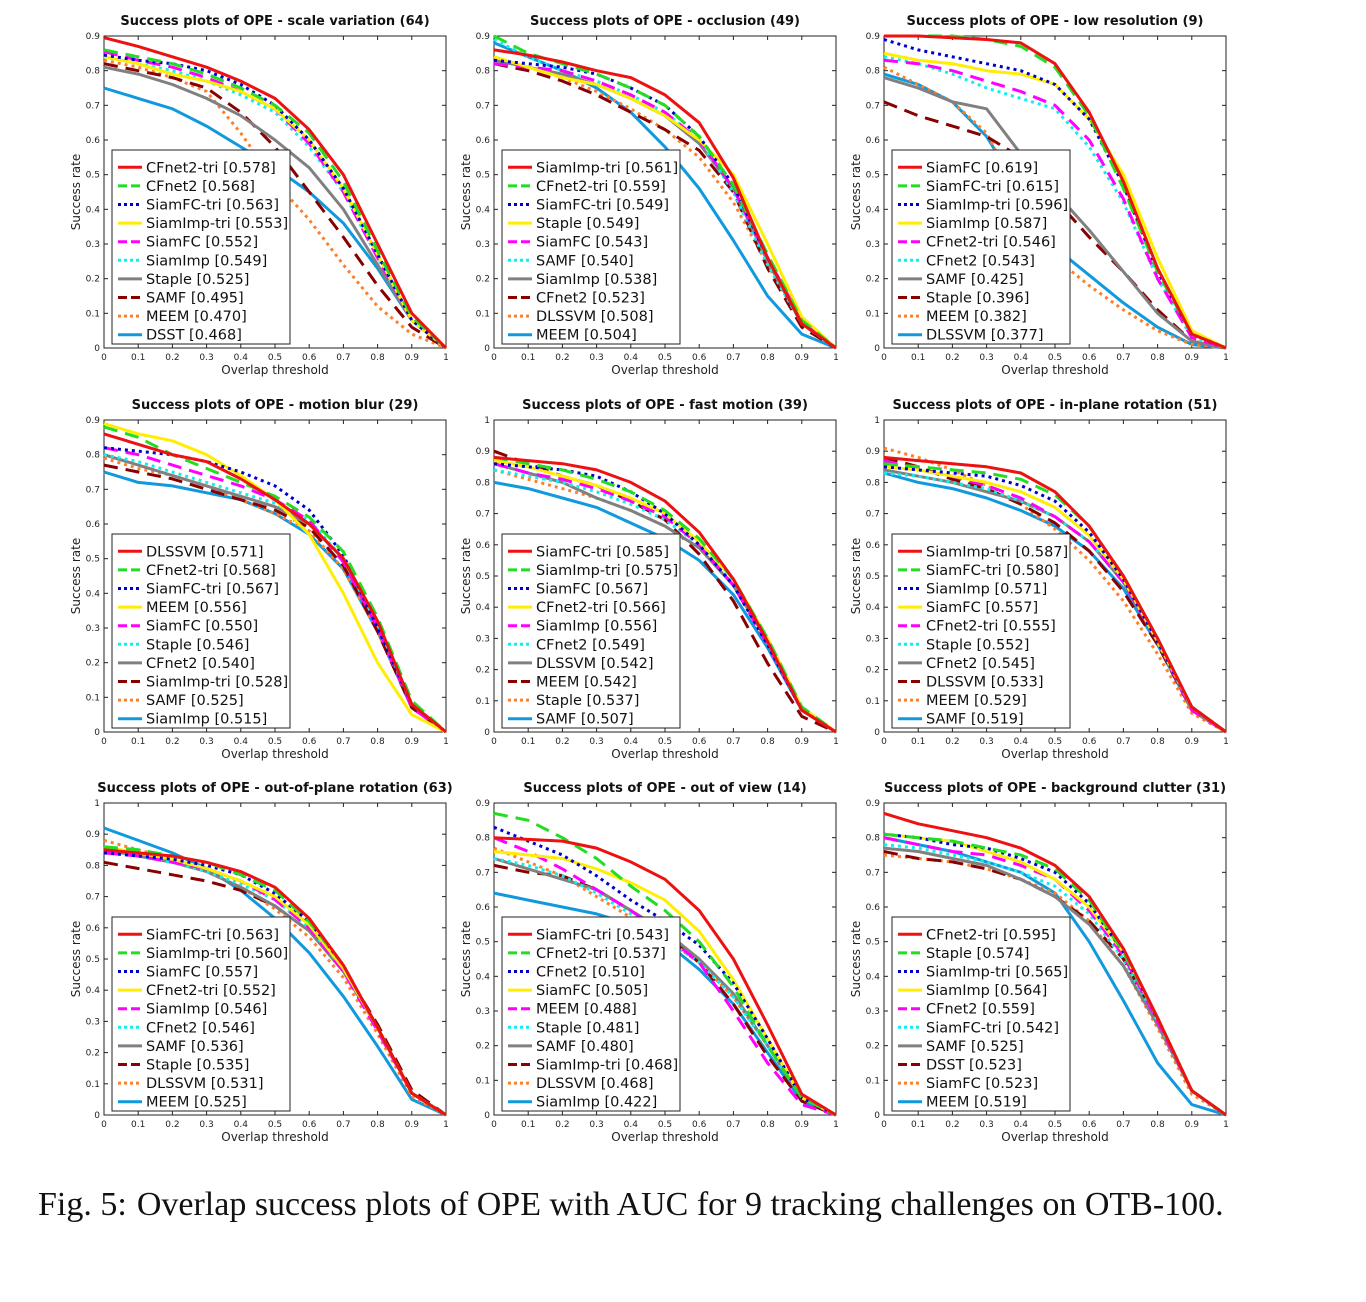 The width and height of the screenshot is (1366, 1302). What do you see at coordinates (197, 1066) in the screenshot?
I see `legend-entry: Staple [0.535]` at bounding box center [197, 1066].